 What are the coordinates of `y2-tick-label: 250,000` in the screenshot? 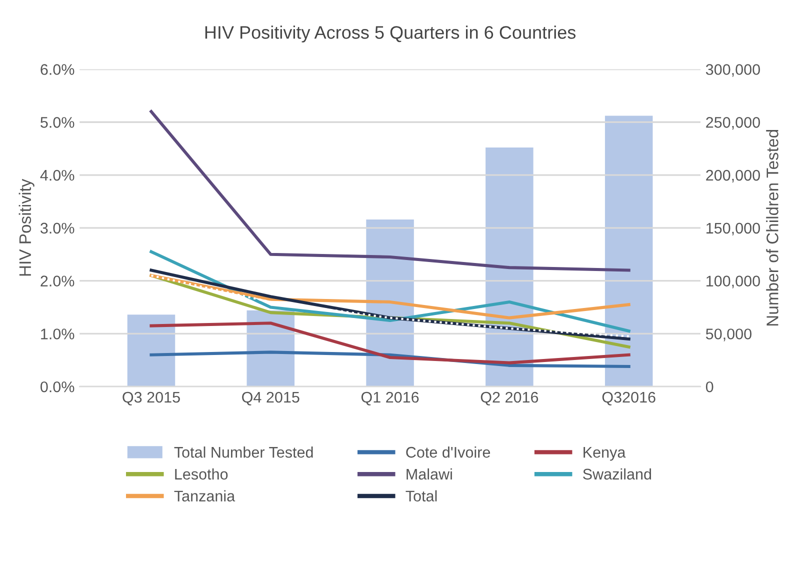 It's located at (733, 123).